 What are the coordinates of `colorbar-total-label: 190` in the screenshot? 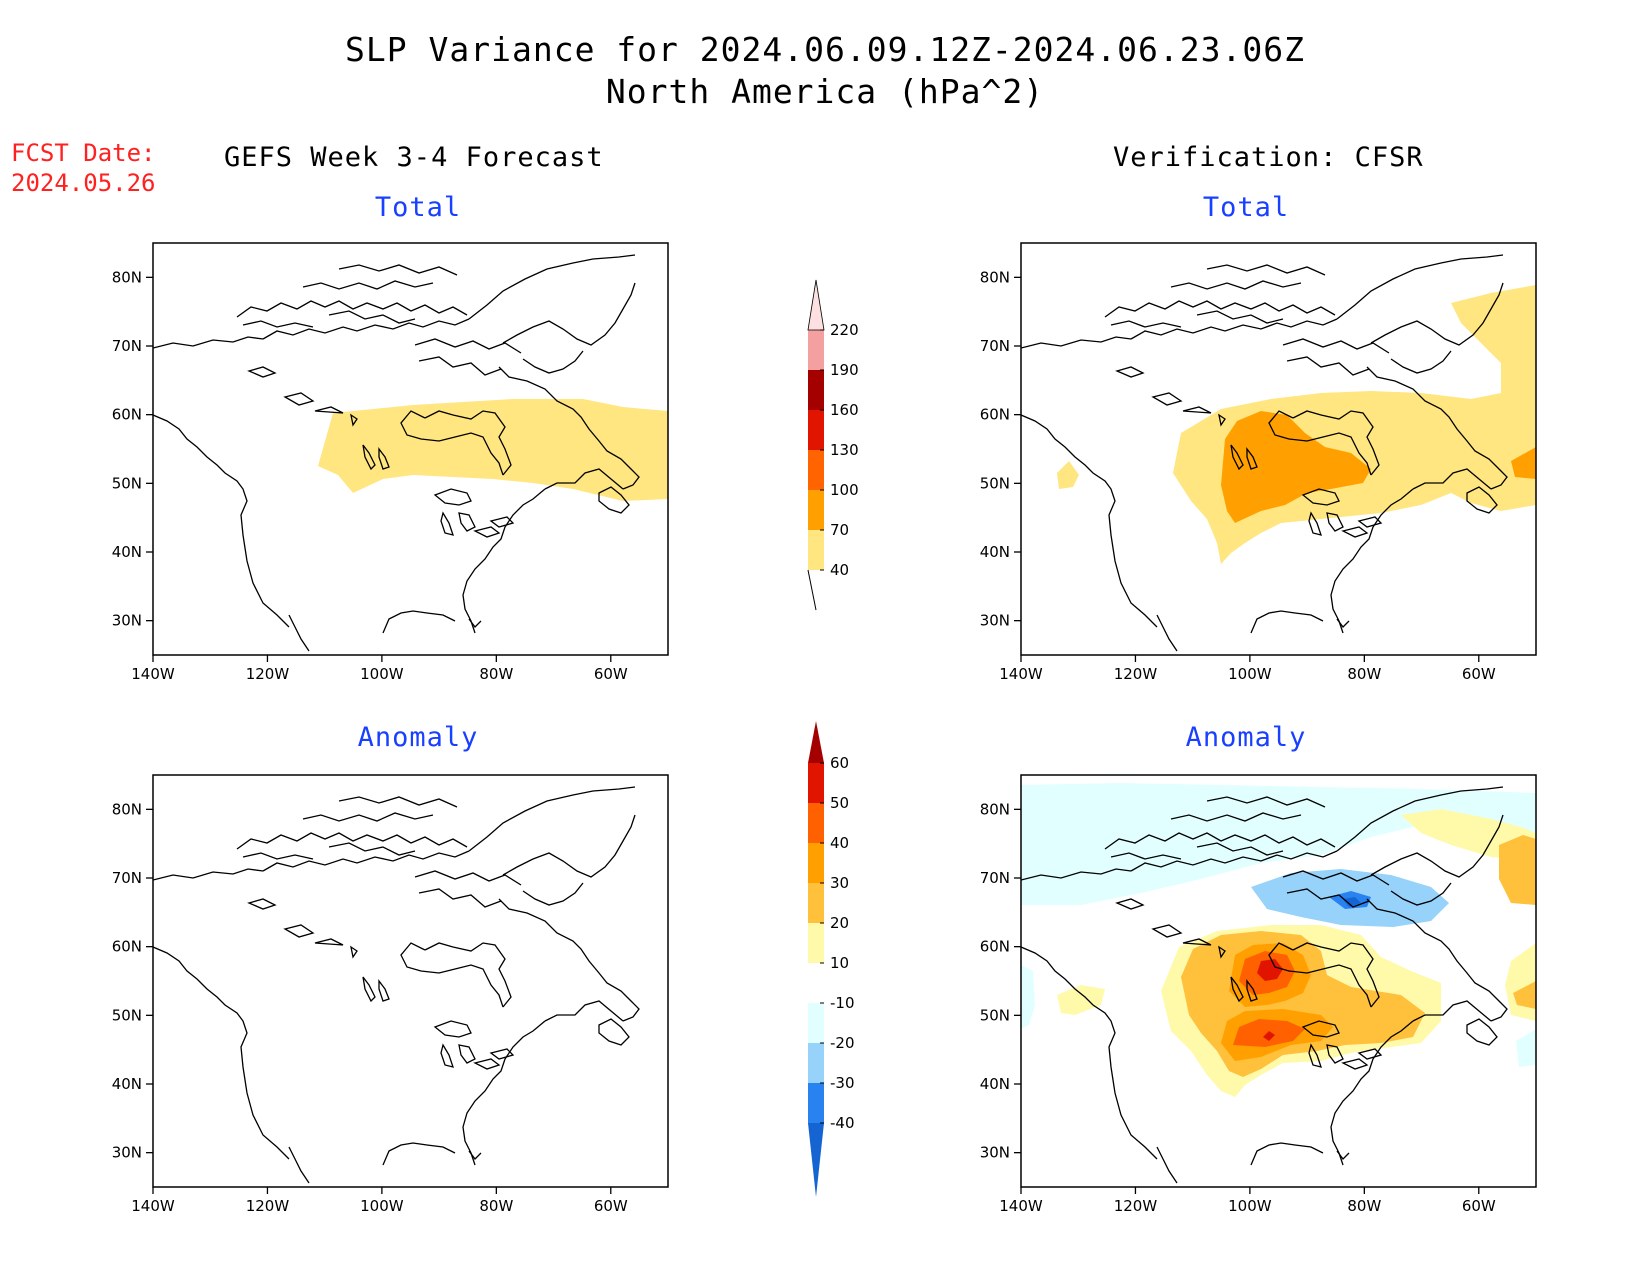 It's located at (844, 370).